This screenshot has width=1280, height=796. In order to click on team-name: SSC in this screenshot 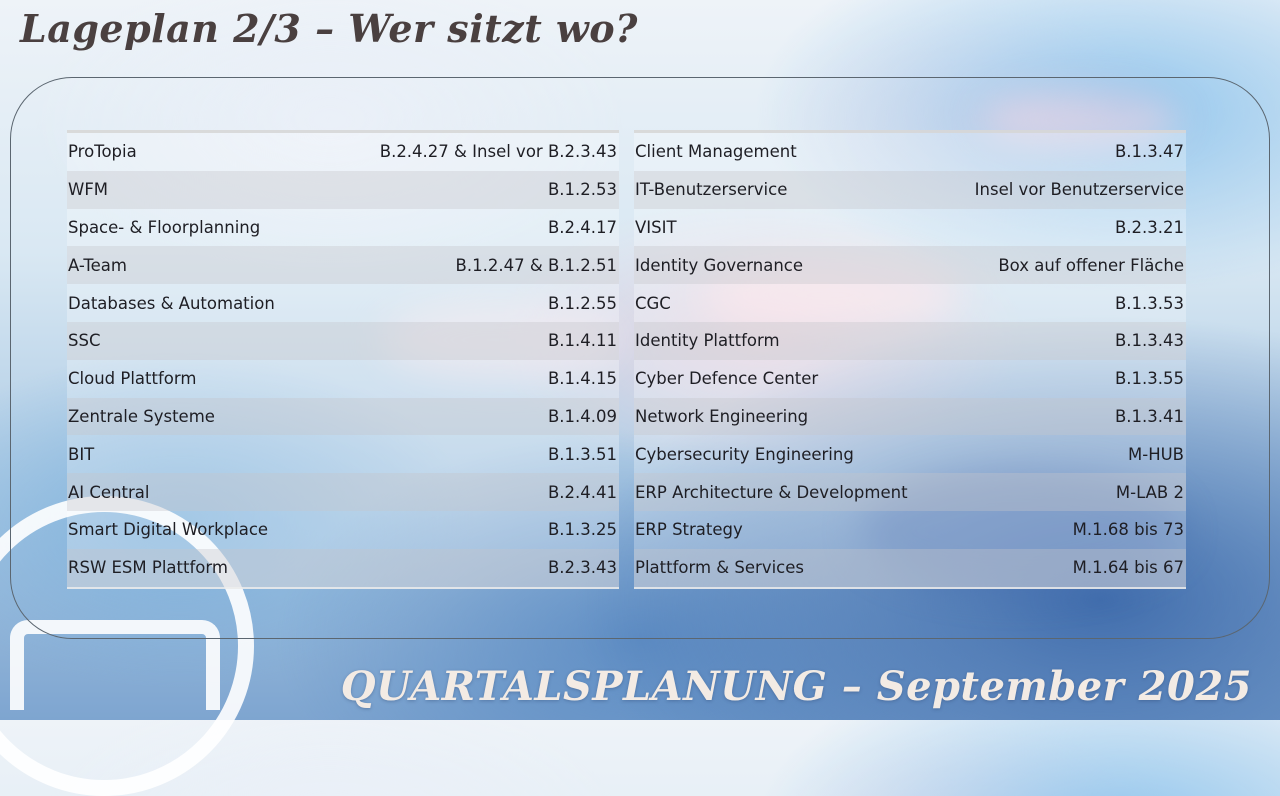, I will do `click(84, 341)`.